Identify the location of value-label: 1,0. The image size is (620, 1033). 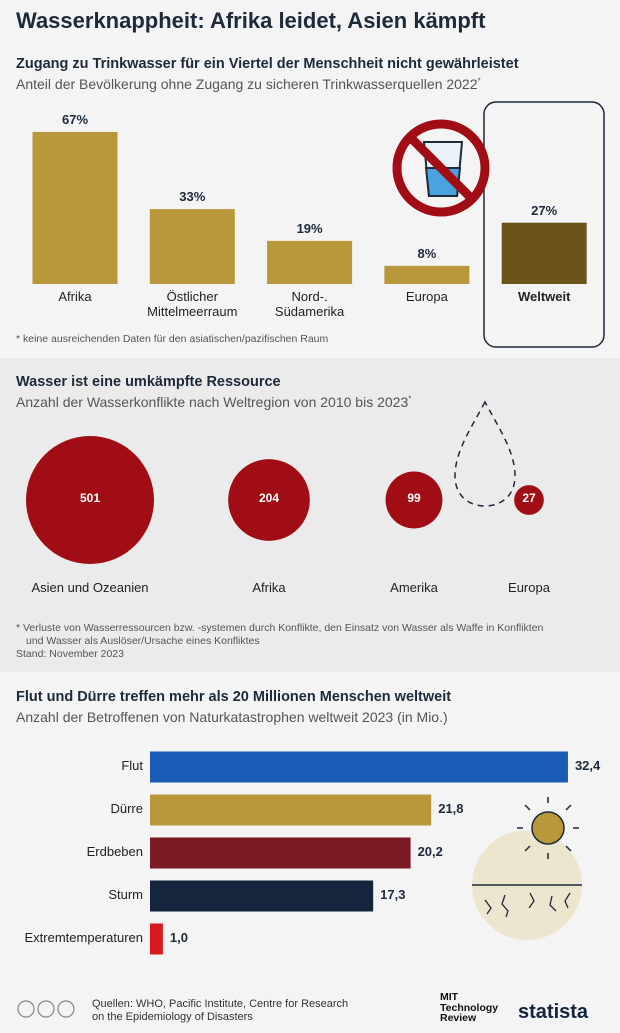
(178, 937).